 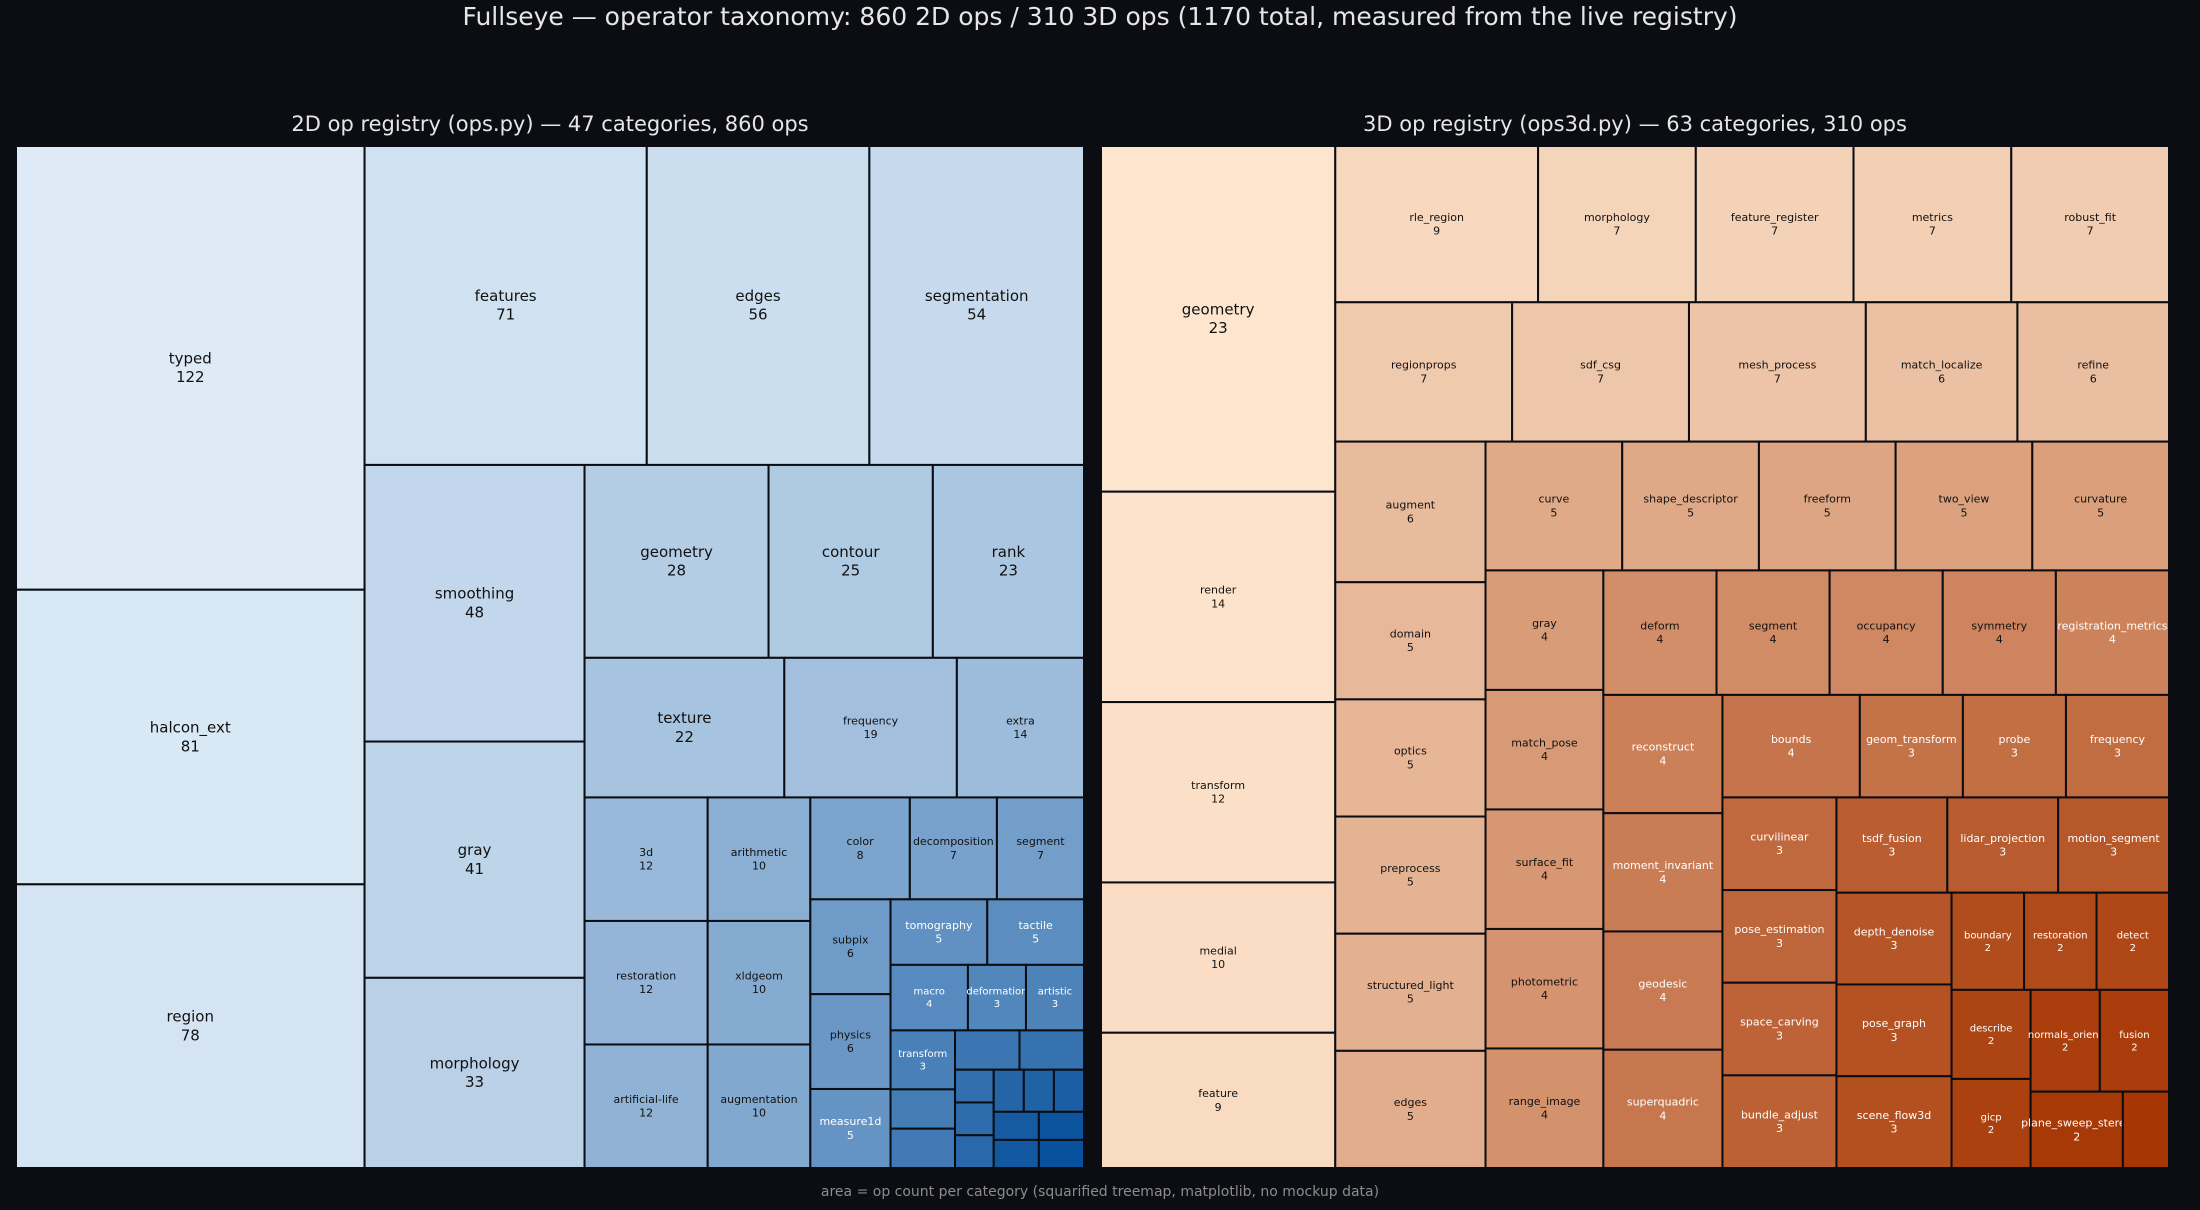 What do you see at coordinates (759, 1113) in the screenshot?
I see `tile-value: 10` at bounding box center [759, 1113].